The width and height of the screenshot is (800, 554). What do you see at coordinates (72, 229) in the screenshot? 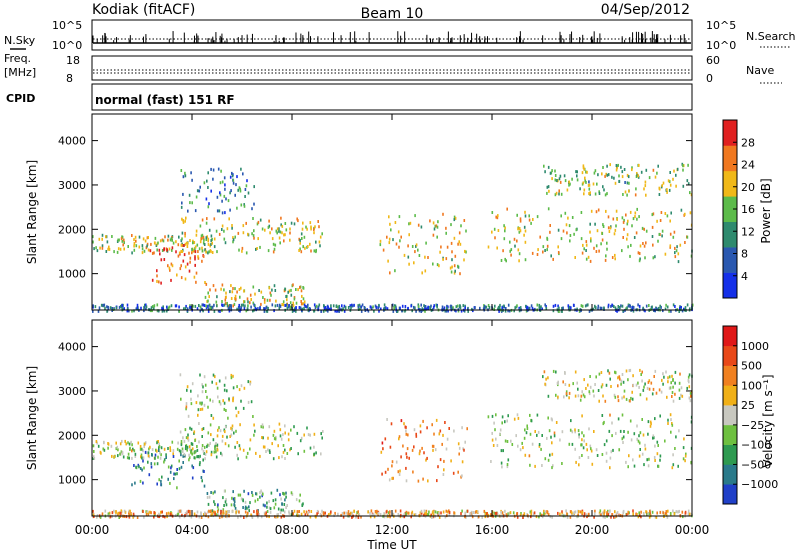
I see `y-tick-label: 2000` at bounding box center [72, 229].